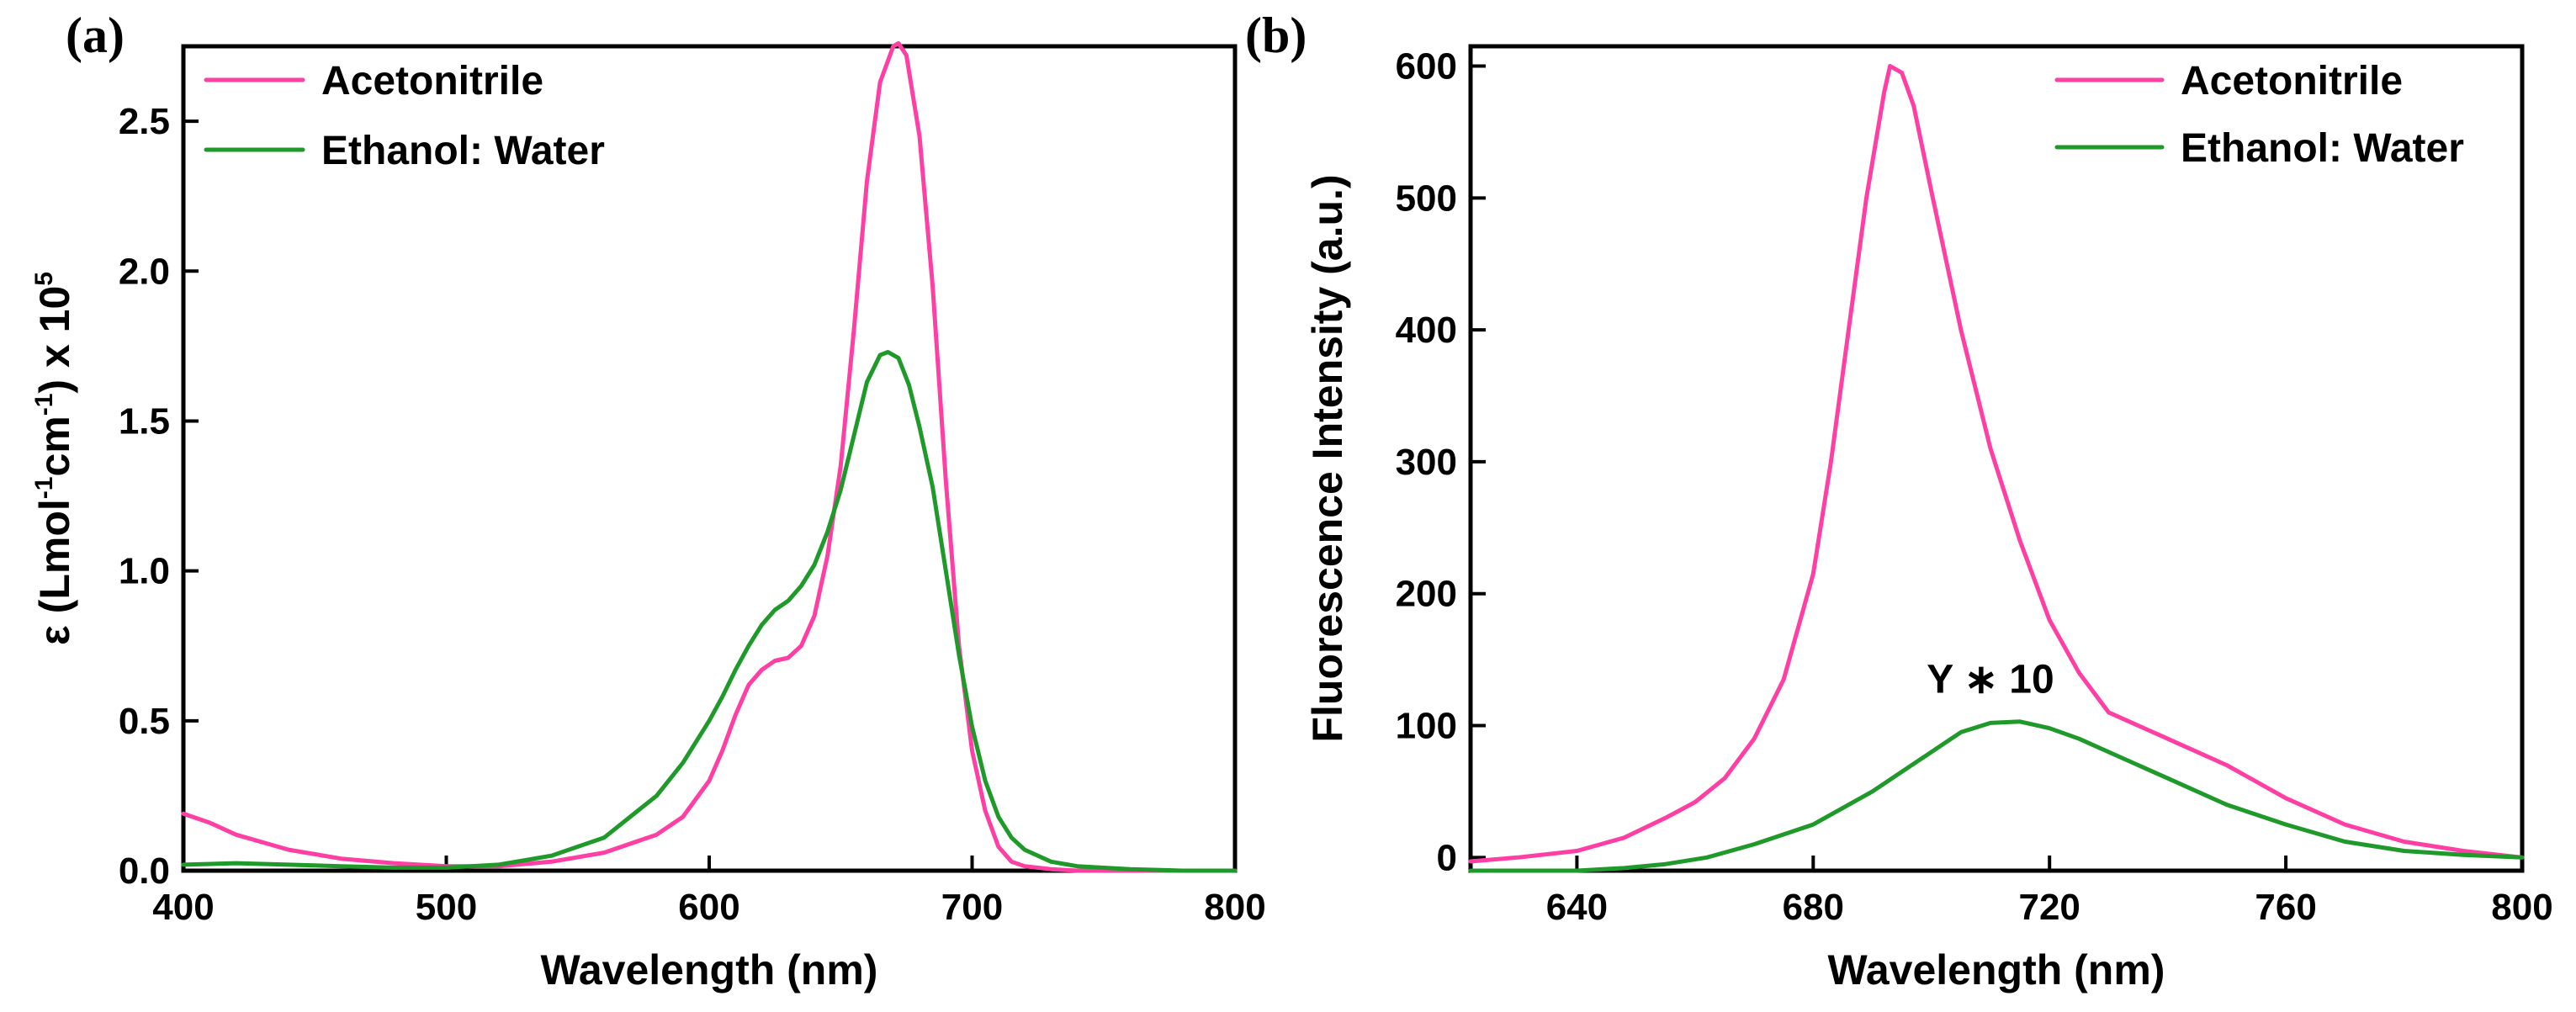 The height and width of the screenshot is (1012, 2576). I want to click on panel-b-y-ticks: 0 100 200 300 400 500 600, so click(1441, 462).